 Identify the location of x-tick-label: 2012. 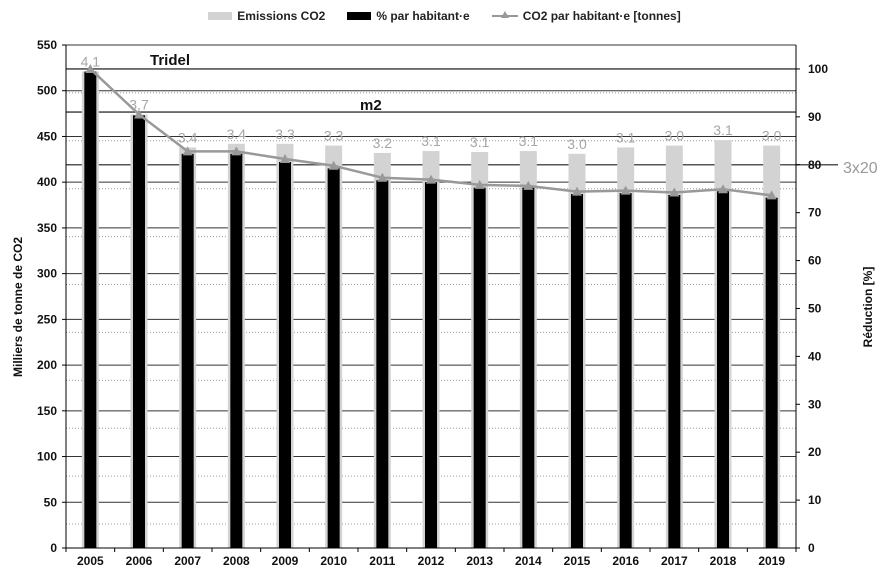
(431, 561).